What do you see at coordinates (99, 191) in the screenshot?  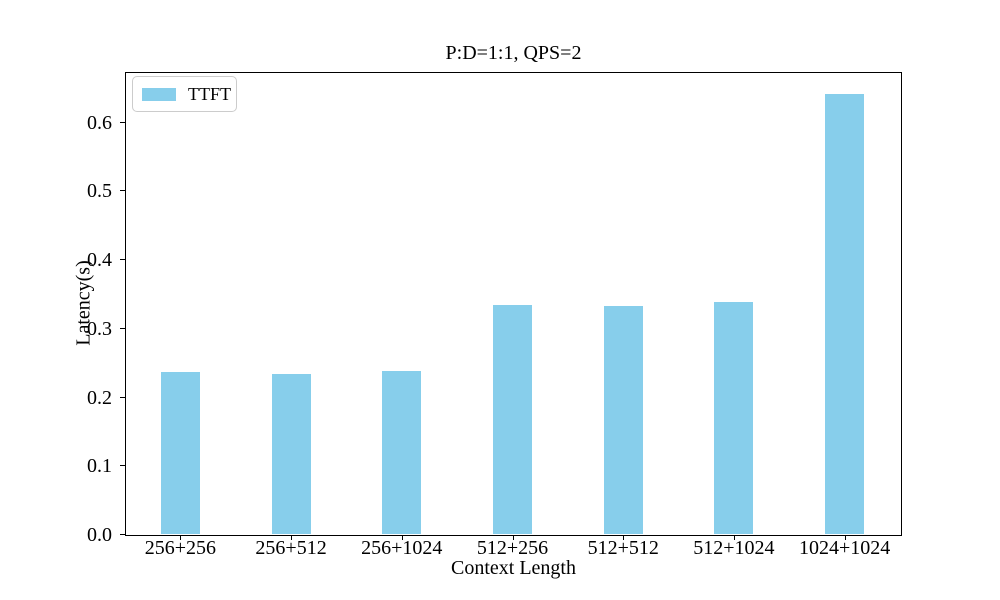 I see `y-tick-label: 0.5` at bounding box center [99, 191].